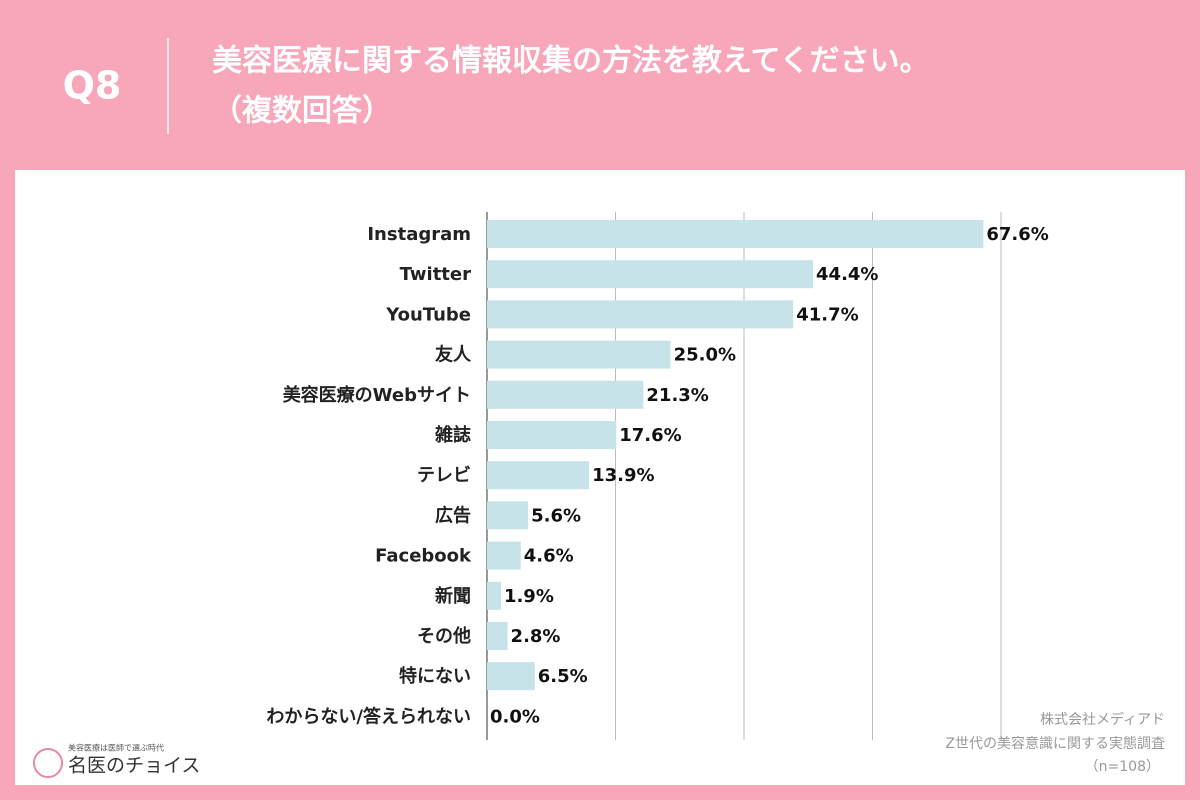 The image size is (1200, 800). Describe the element at coordinates (48, 763) in the screenshot. I see `logo-icon` at that location.